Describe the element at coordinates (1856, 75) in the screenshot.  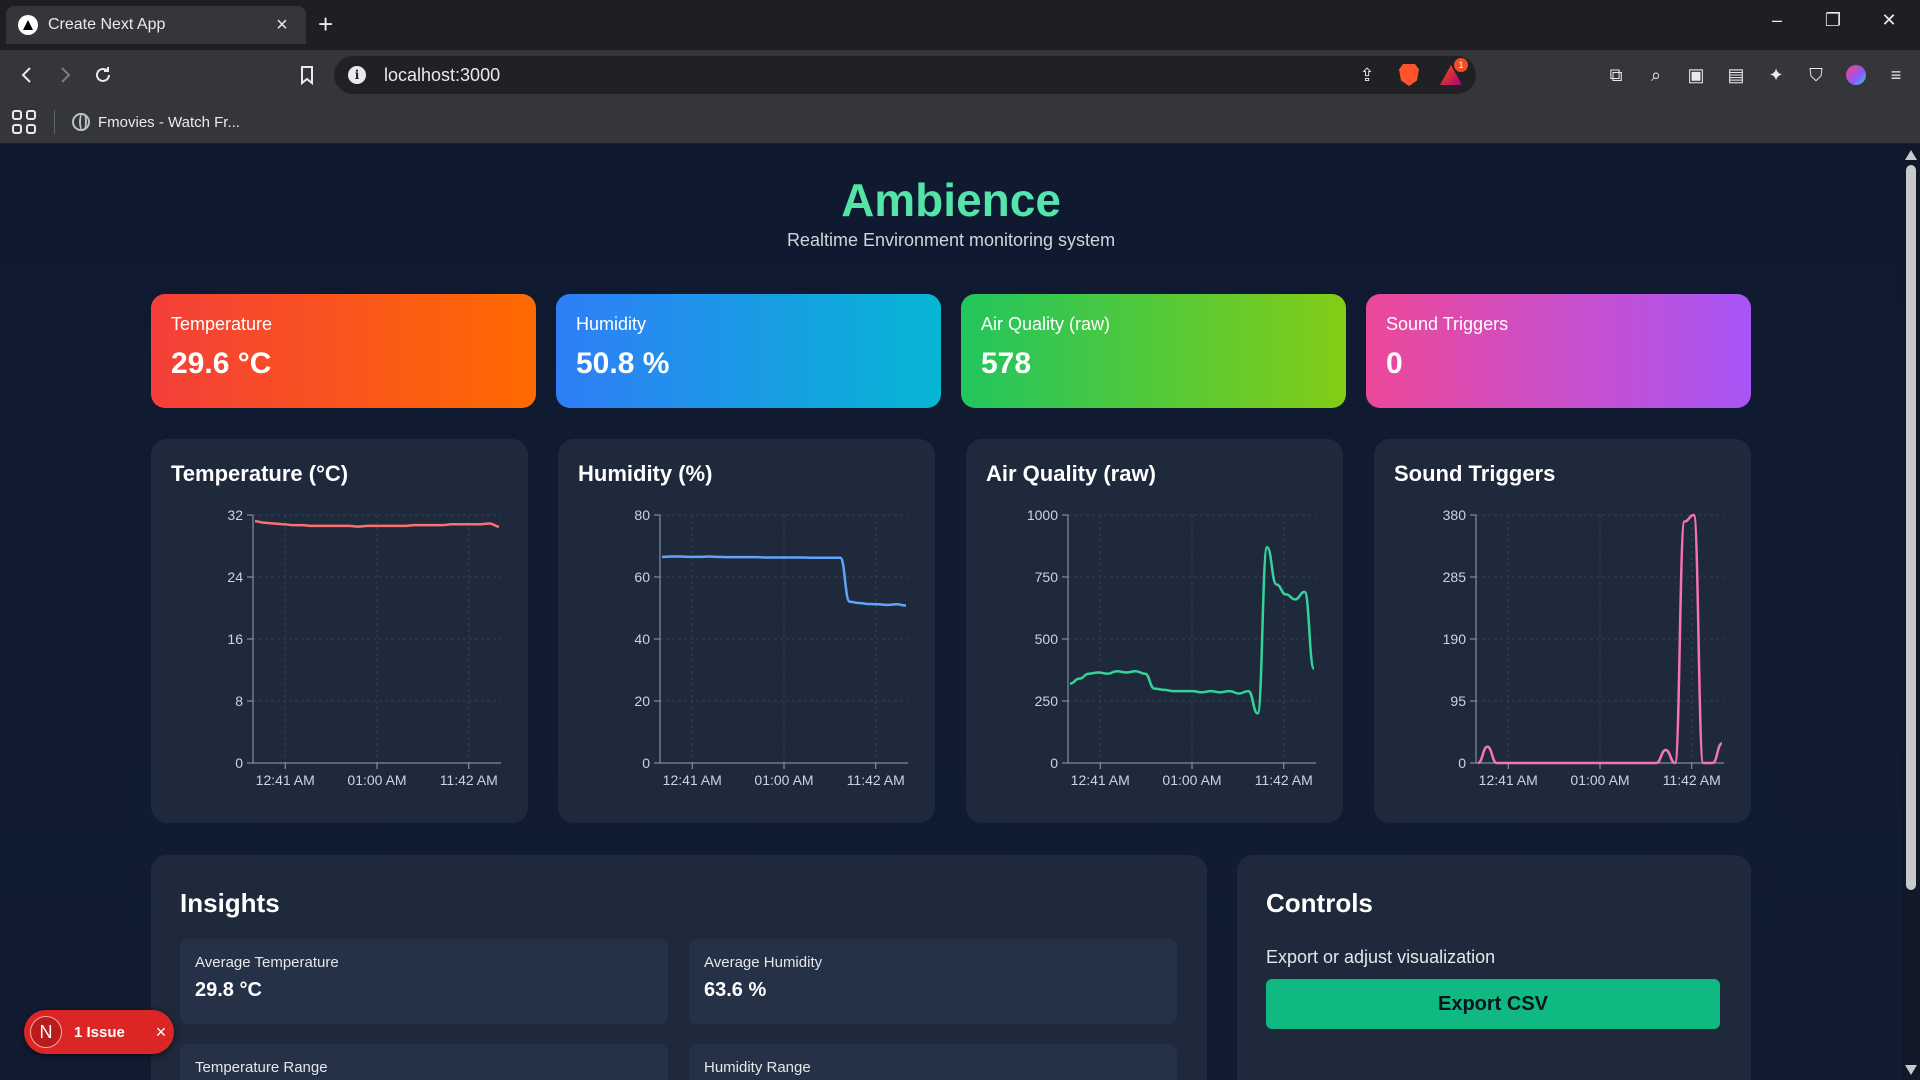
I see `profile-icon` at that location.